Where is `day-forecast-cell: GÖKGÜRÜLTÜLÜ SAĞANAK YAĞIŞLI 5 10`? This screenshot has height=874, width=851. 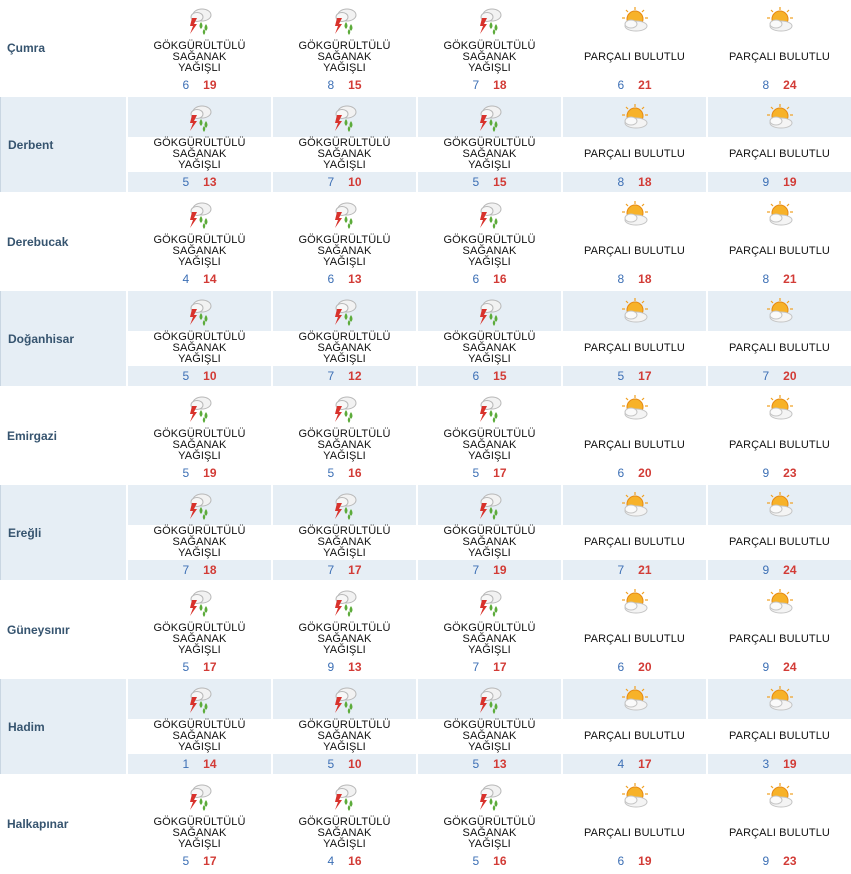 day-forecast-cell: GÖKGÜRÜLTÜLÜ SAĞANAK YAĞIŞLI 5 10 is located at coordinates (199, 338).